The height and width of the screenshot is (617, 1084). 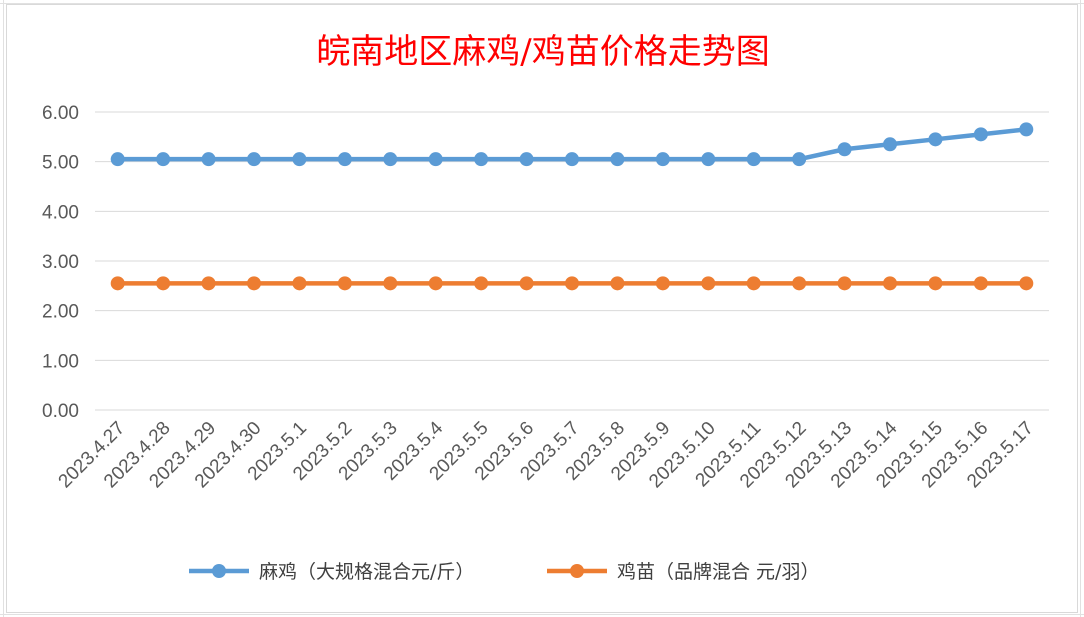 What do you see at coordinates (504, 572) in the screenshot?
I see `legend: 麻鸡（大规格混合元/斤） 鸡苗（品牌混合 元/羽）` at bounding box center [504, 572].